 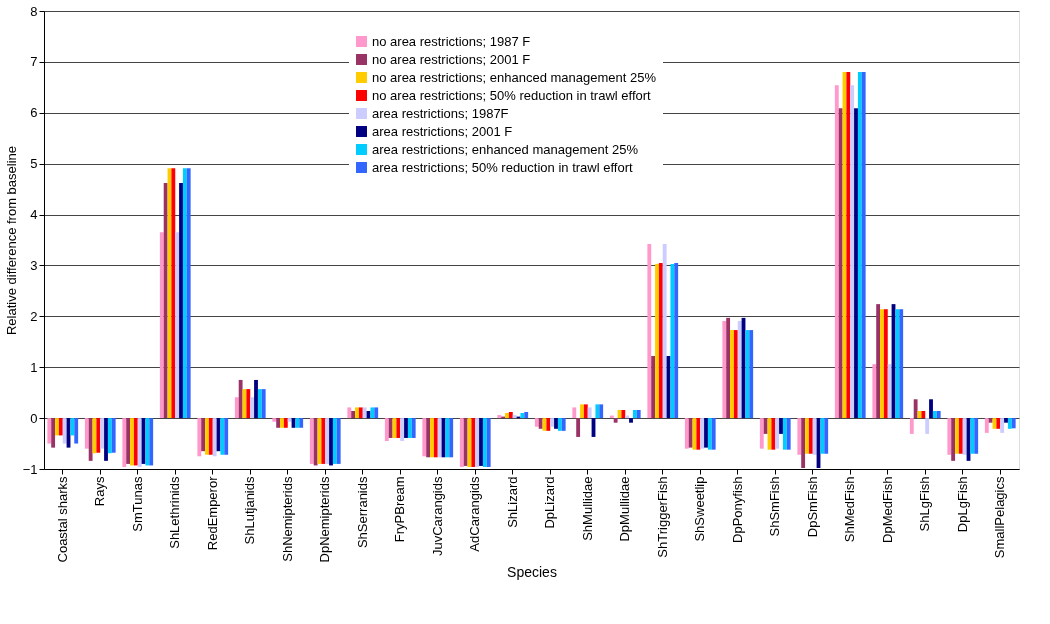 What do you see at coordinates (287, 519) in the screenshot?
I see `x-tick-label: ShNemipterids` at bounding box center [287, 519].